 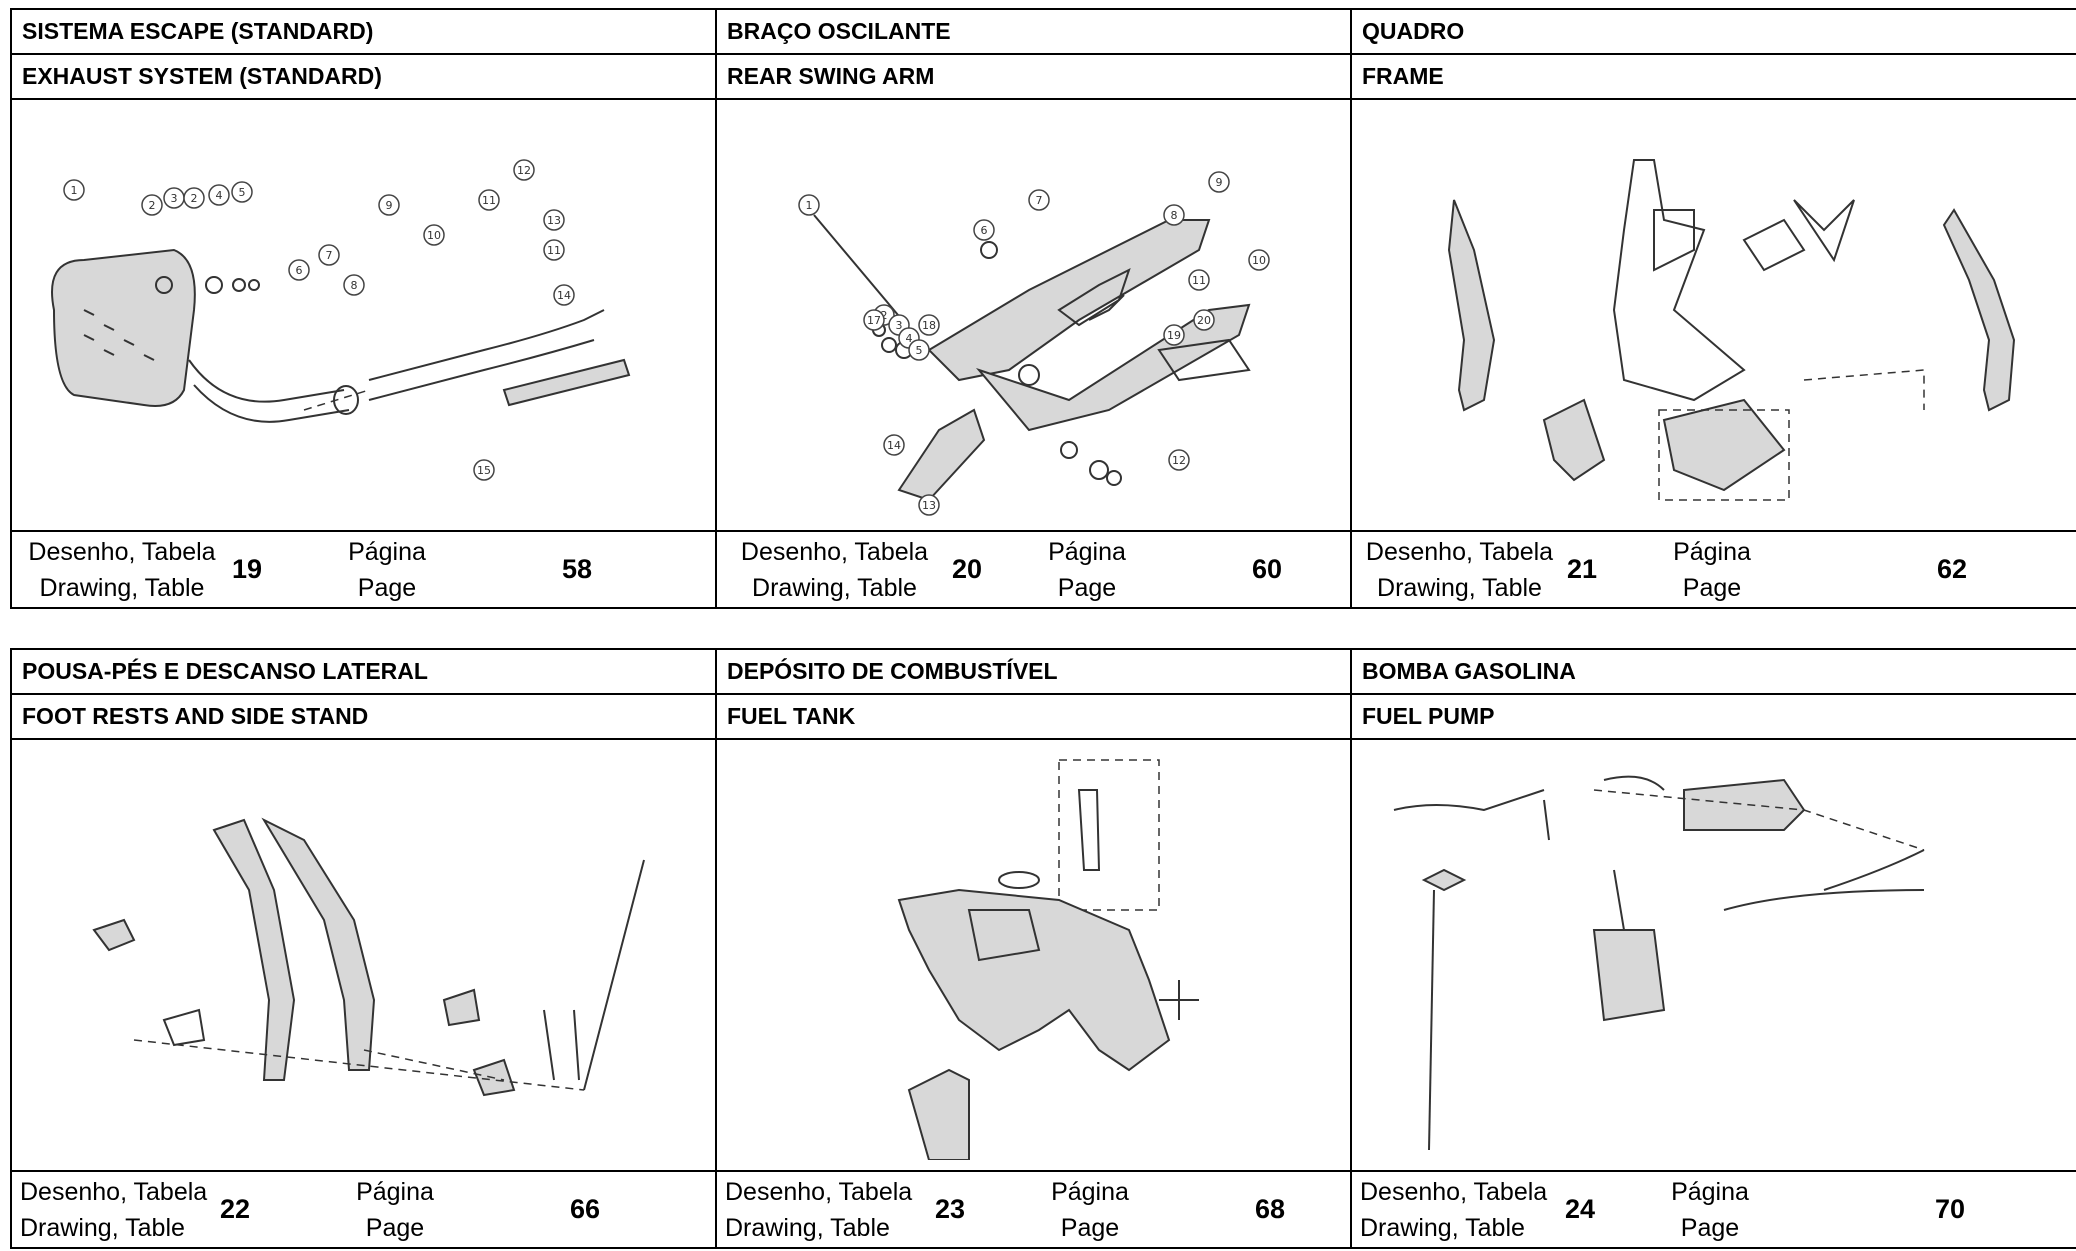 I want to click on footrest-drawing-cell, so click(x=363, y=955).